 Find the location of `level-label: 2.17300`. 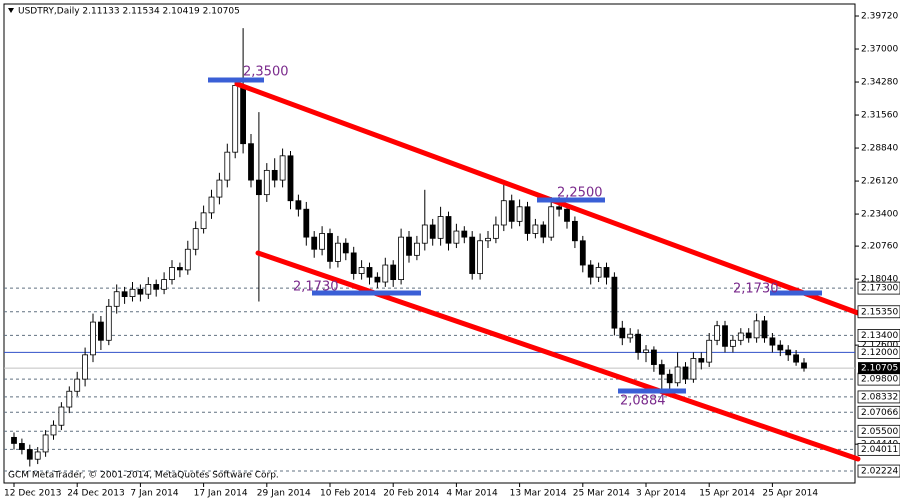

level-label: 2.17300 is located at coordinates (879, 289).